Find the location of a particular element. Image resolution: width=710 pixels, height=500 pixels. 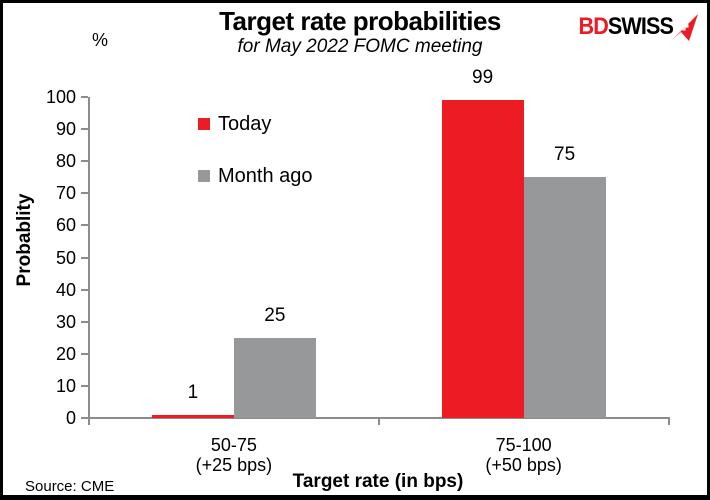

y-tick-label: 40 is located at coordinates (65, 289).